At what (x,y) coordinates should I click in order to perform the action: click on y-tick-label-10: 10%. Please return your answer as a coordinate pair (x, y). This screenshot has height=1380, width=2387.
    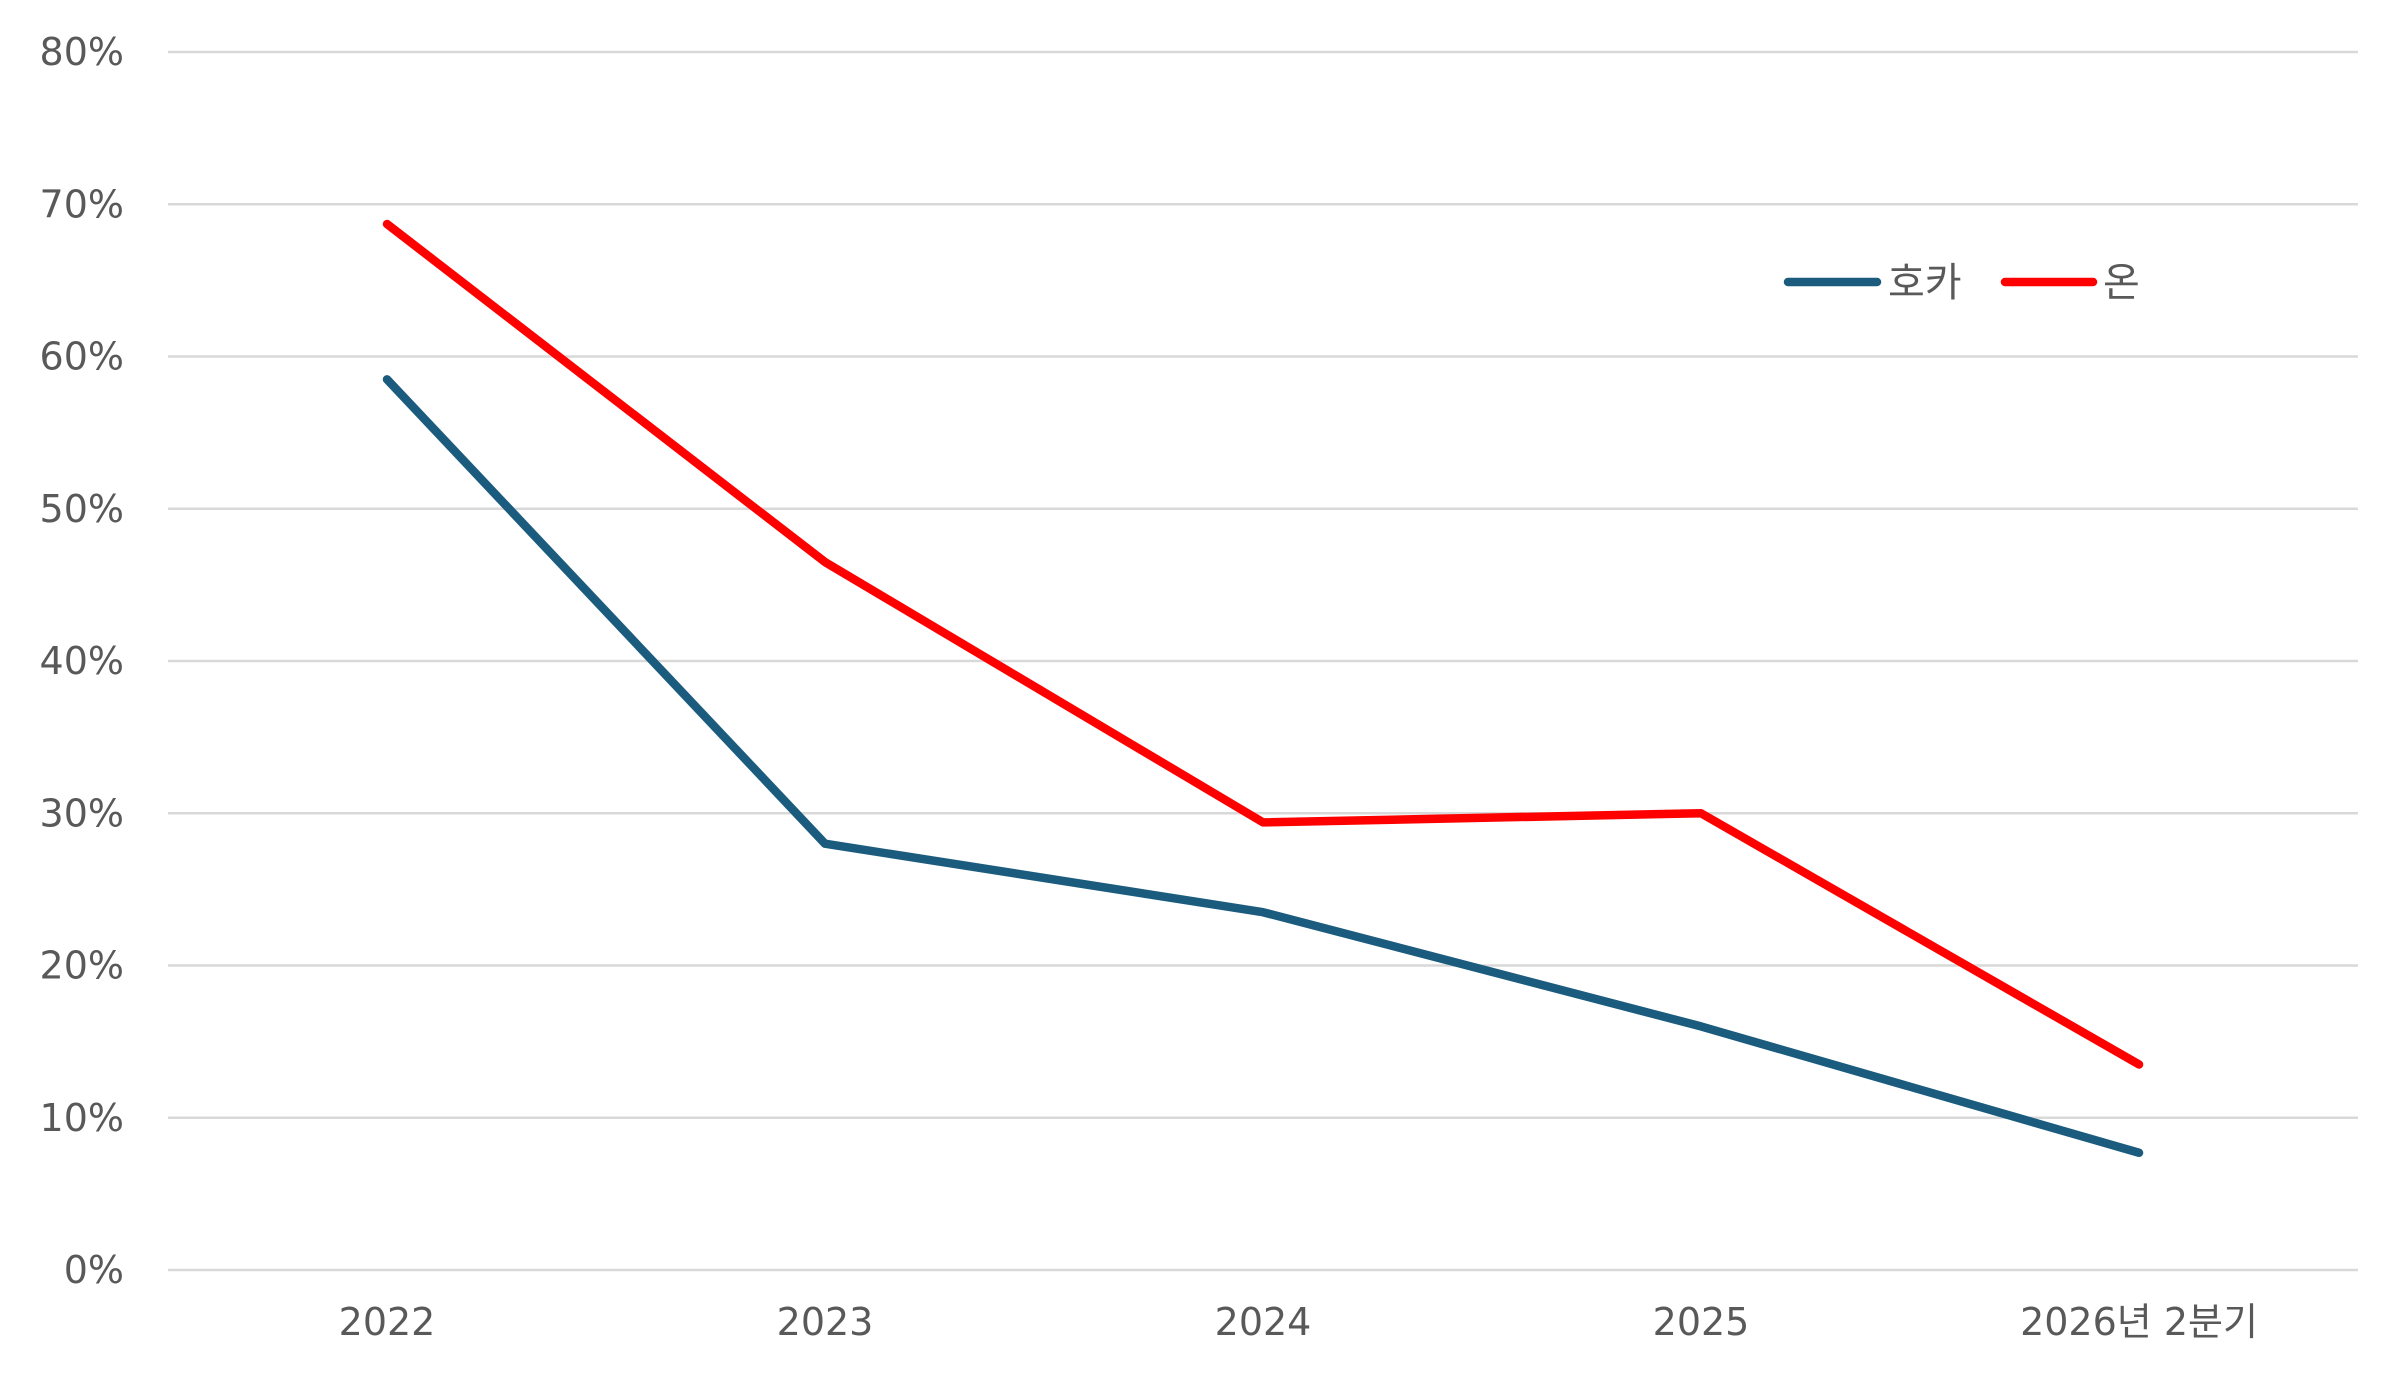
    Looking at the image, I should click on (82, 1118).